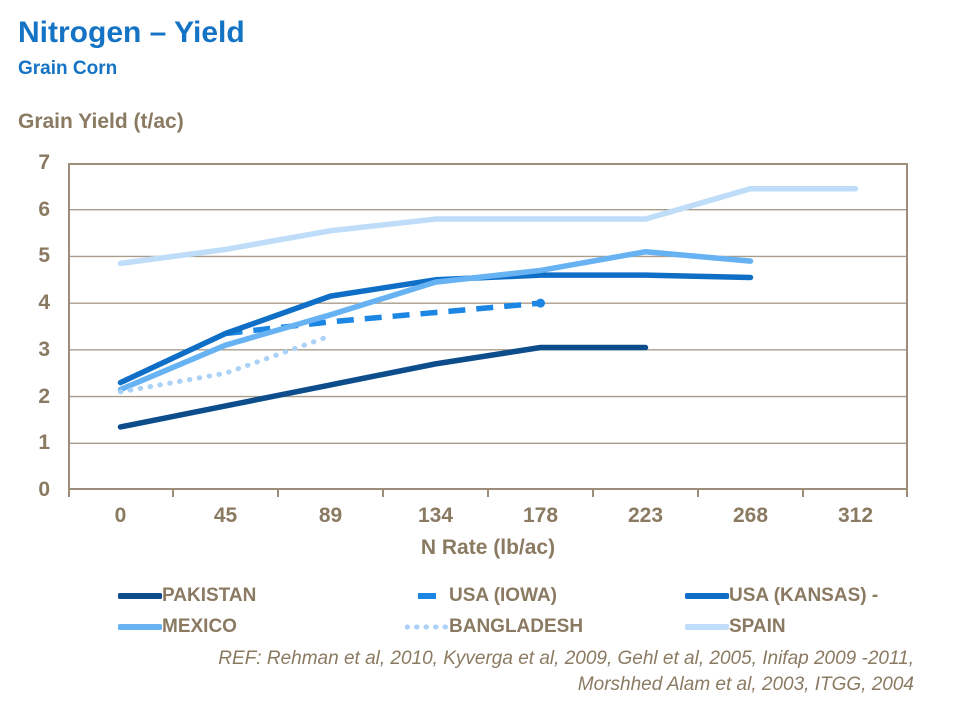 This screenshot has width=960, height=720. What do you see at coordinates (383, 318) in the screenshot?
I see `series-line-usa-iowa-` at bounding box center [383, 318].